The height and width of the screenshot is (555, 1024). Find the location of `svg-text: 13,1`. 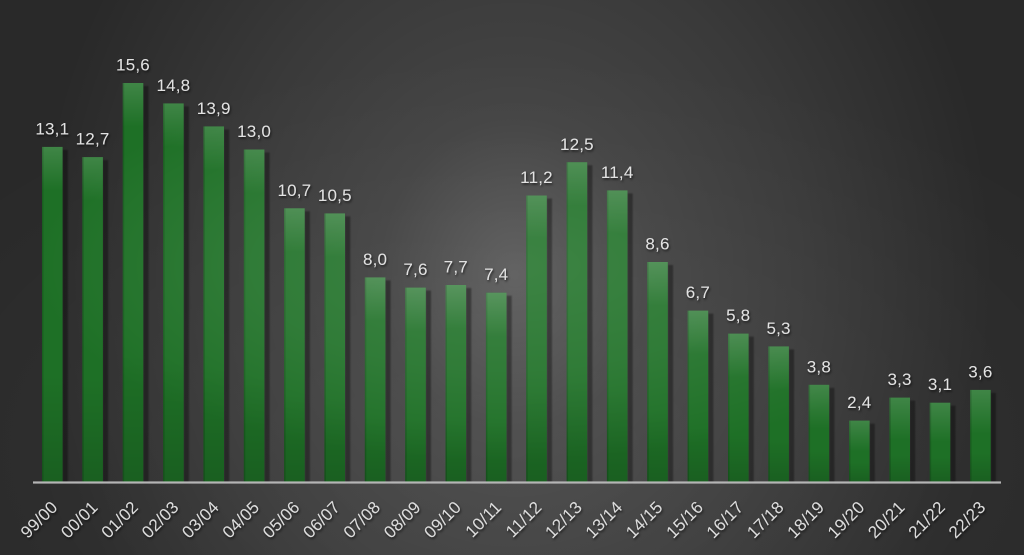

svg-text: 13,1 is located at coordinates (52, 128).